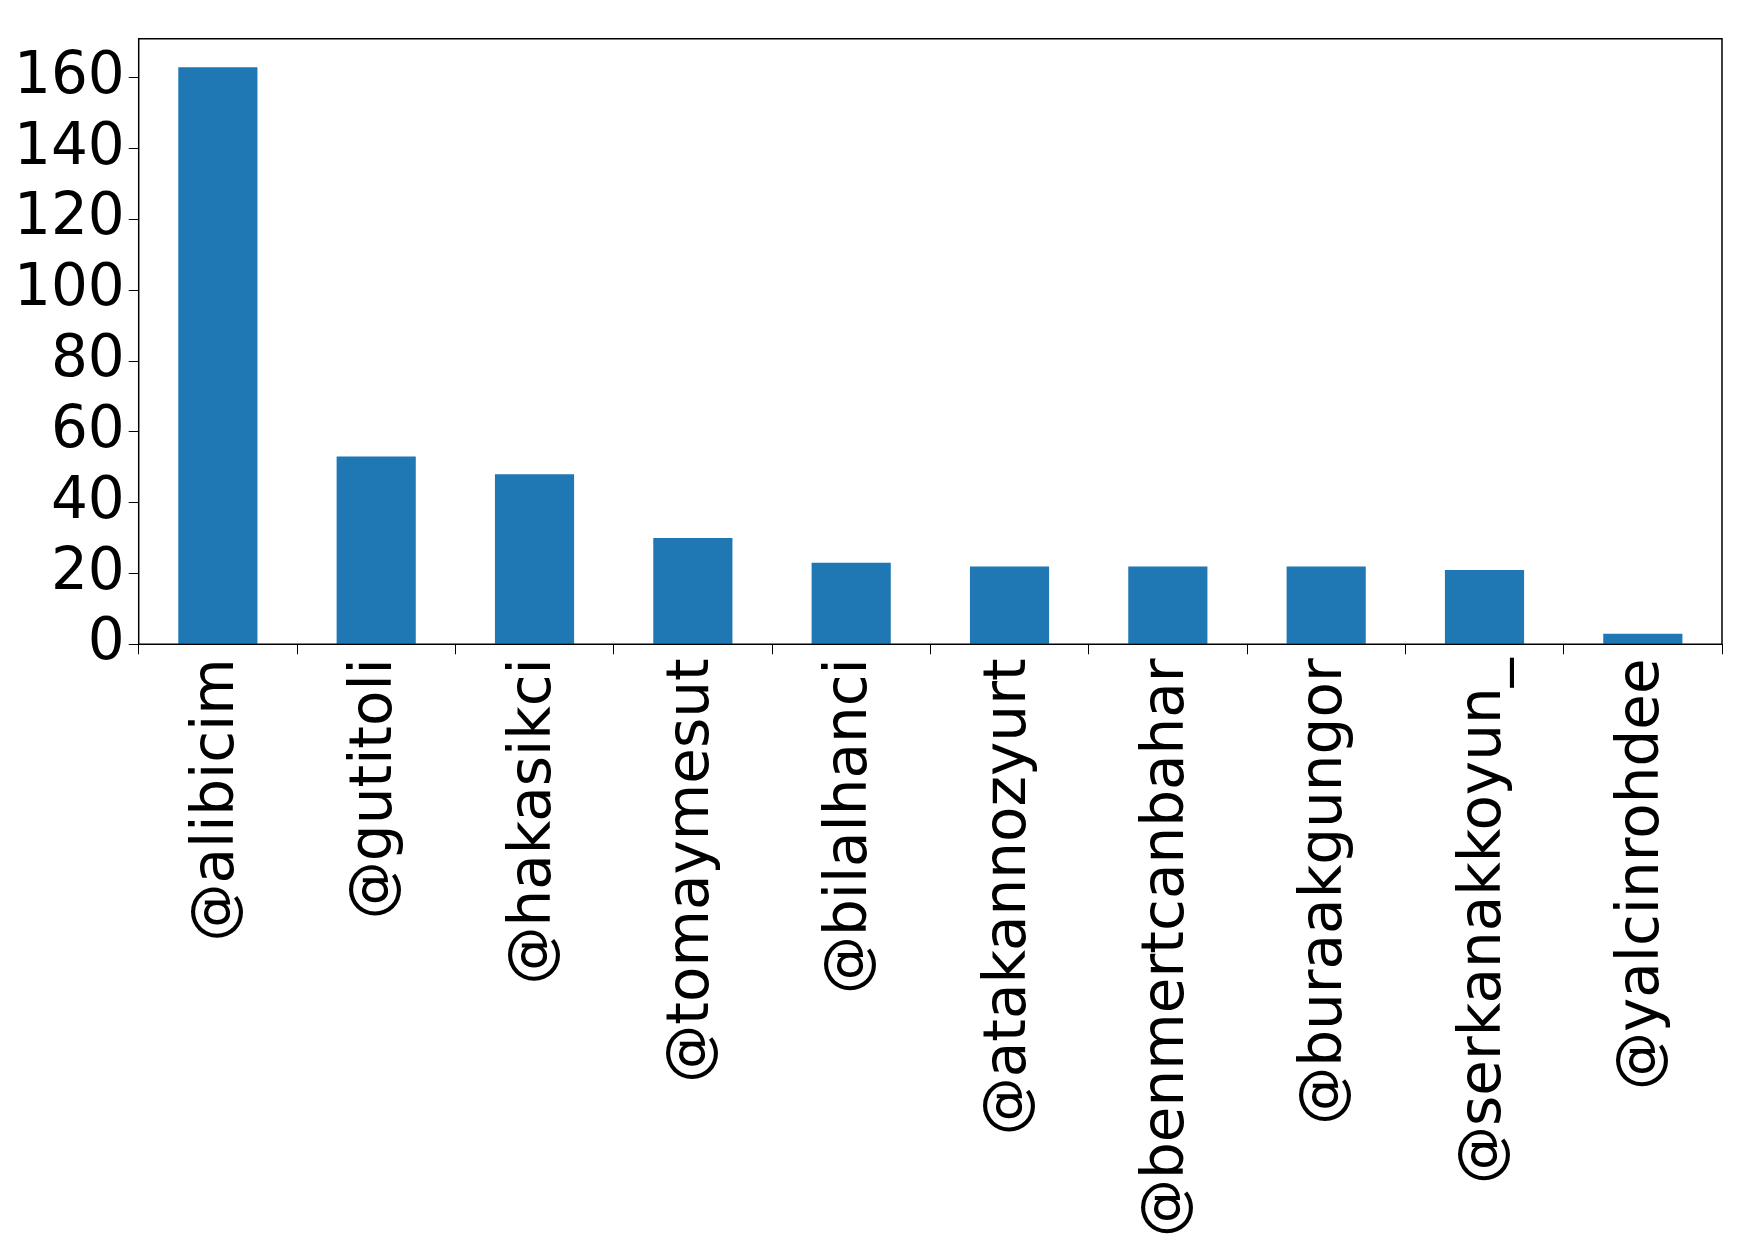  I want to click on y-tick-label: 100, so click(69, 285).